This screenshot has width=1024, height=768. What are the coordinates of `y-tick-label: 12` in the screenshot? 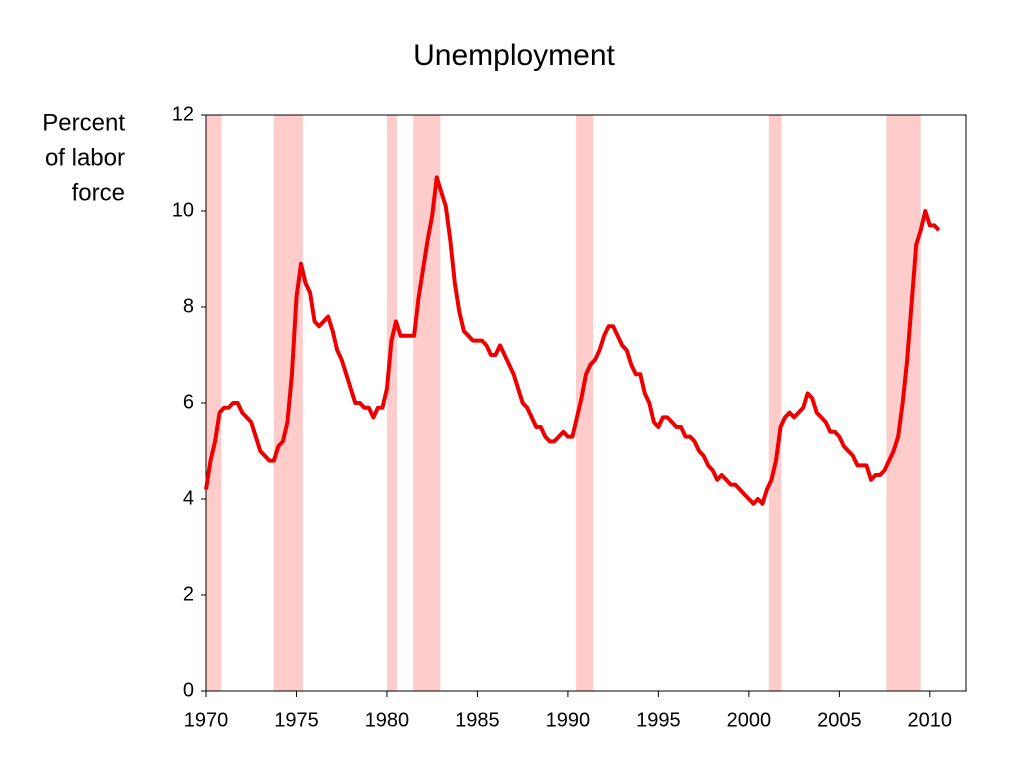 It's located at (183, 114).